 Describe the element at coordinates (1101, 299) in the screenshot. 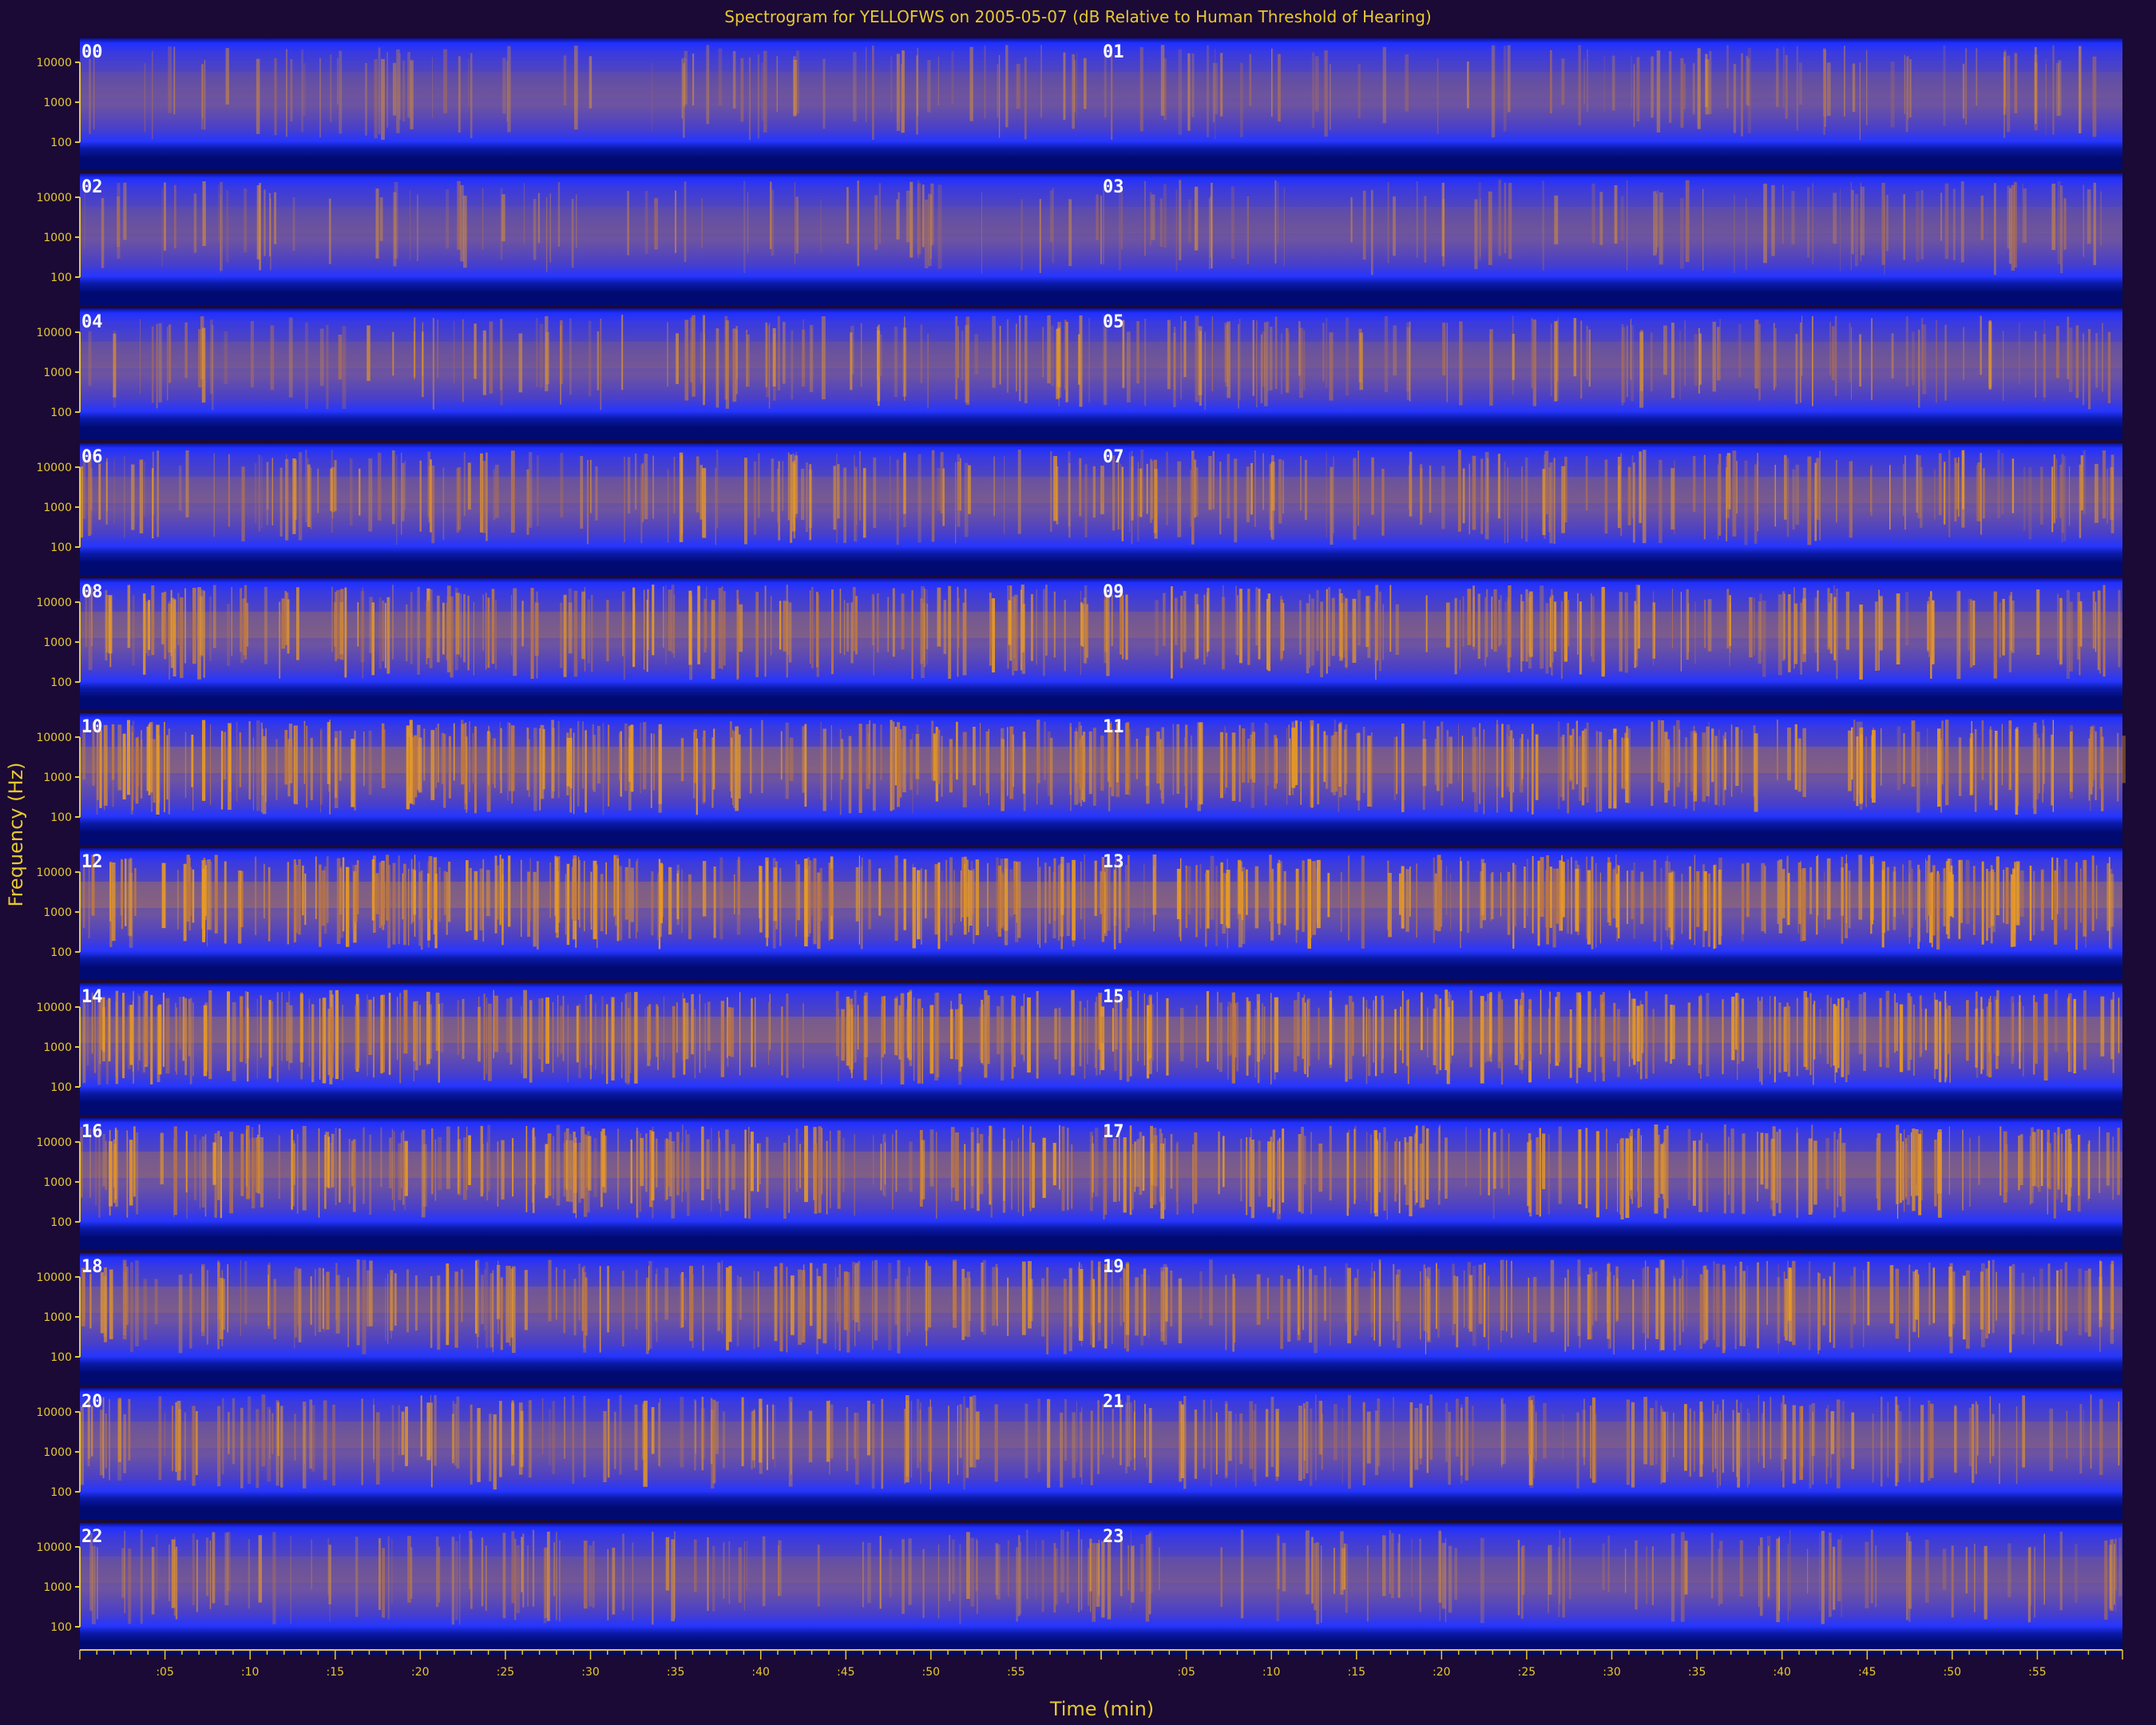

I see `spectrogram-band-floor` at that location.